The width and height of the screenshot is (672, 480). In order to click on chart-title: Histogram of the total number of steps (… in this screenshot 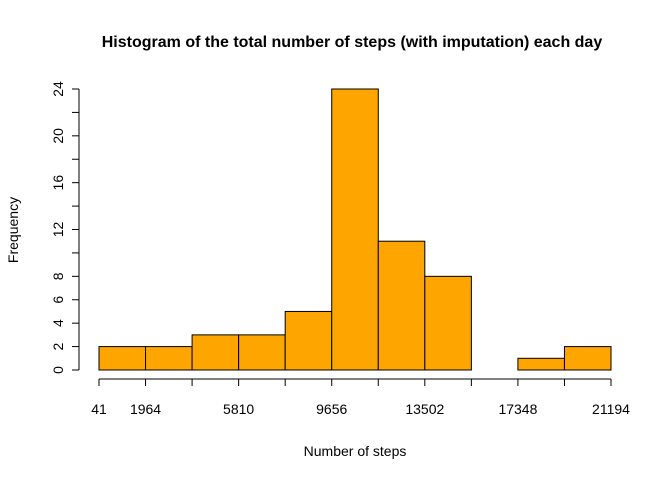, I will do `click(352, 42)`.